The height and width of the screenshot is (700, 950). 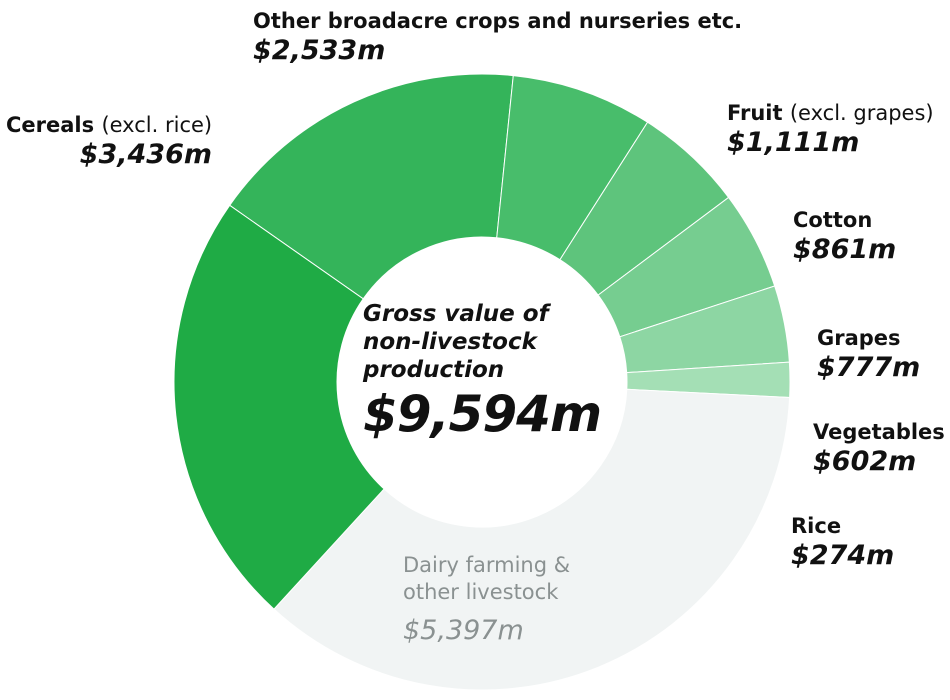 I want to click on label-fruit: Fruit (excl. grapes) $1,111m, so click(x=830, y=129).